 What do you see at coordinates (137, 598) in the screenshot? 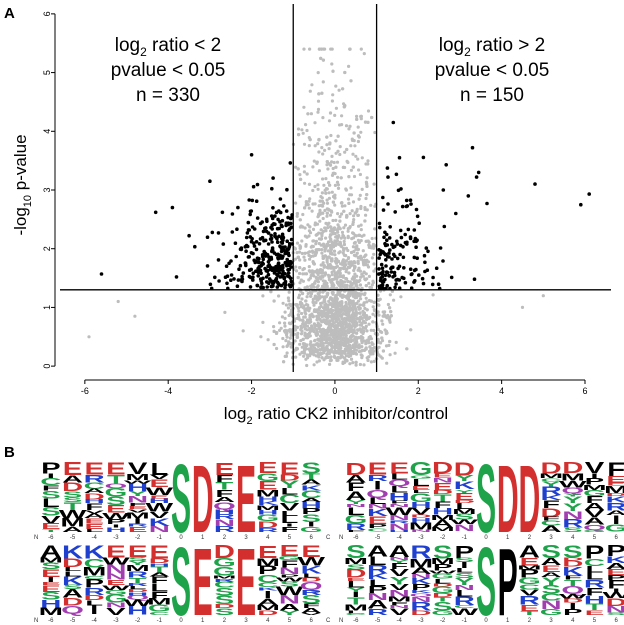
I see `logo-letter: Q` at bounding box center [137, 598].